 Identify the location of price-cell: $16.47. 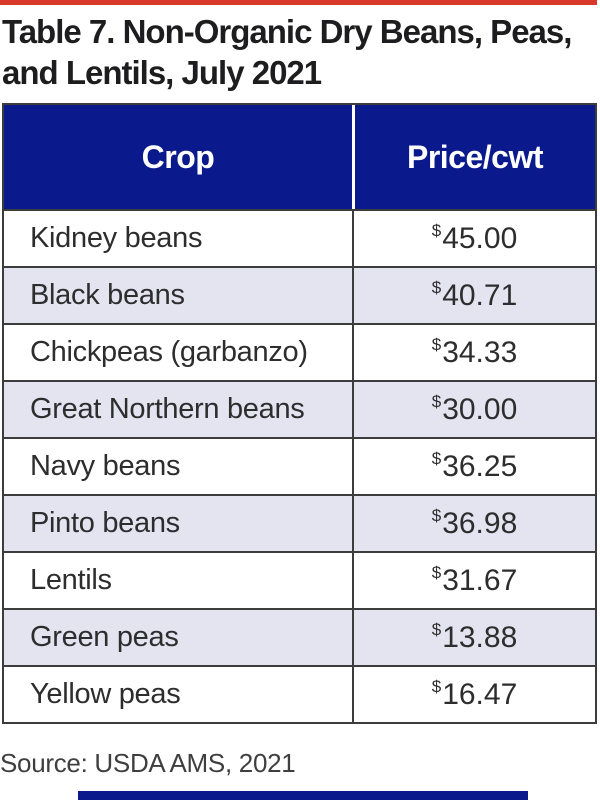
(473, 694).